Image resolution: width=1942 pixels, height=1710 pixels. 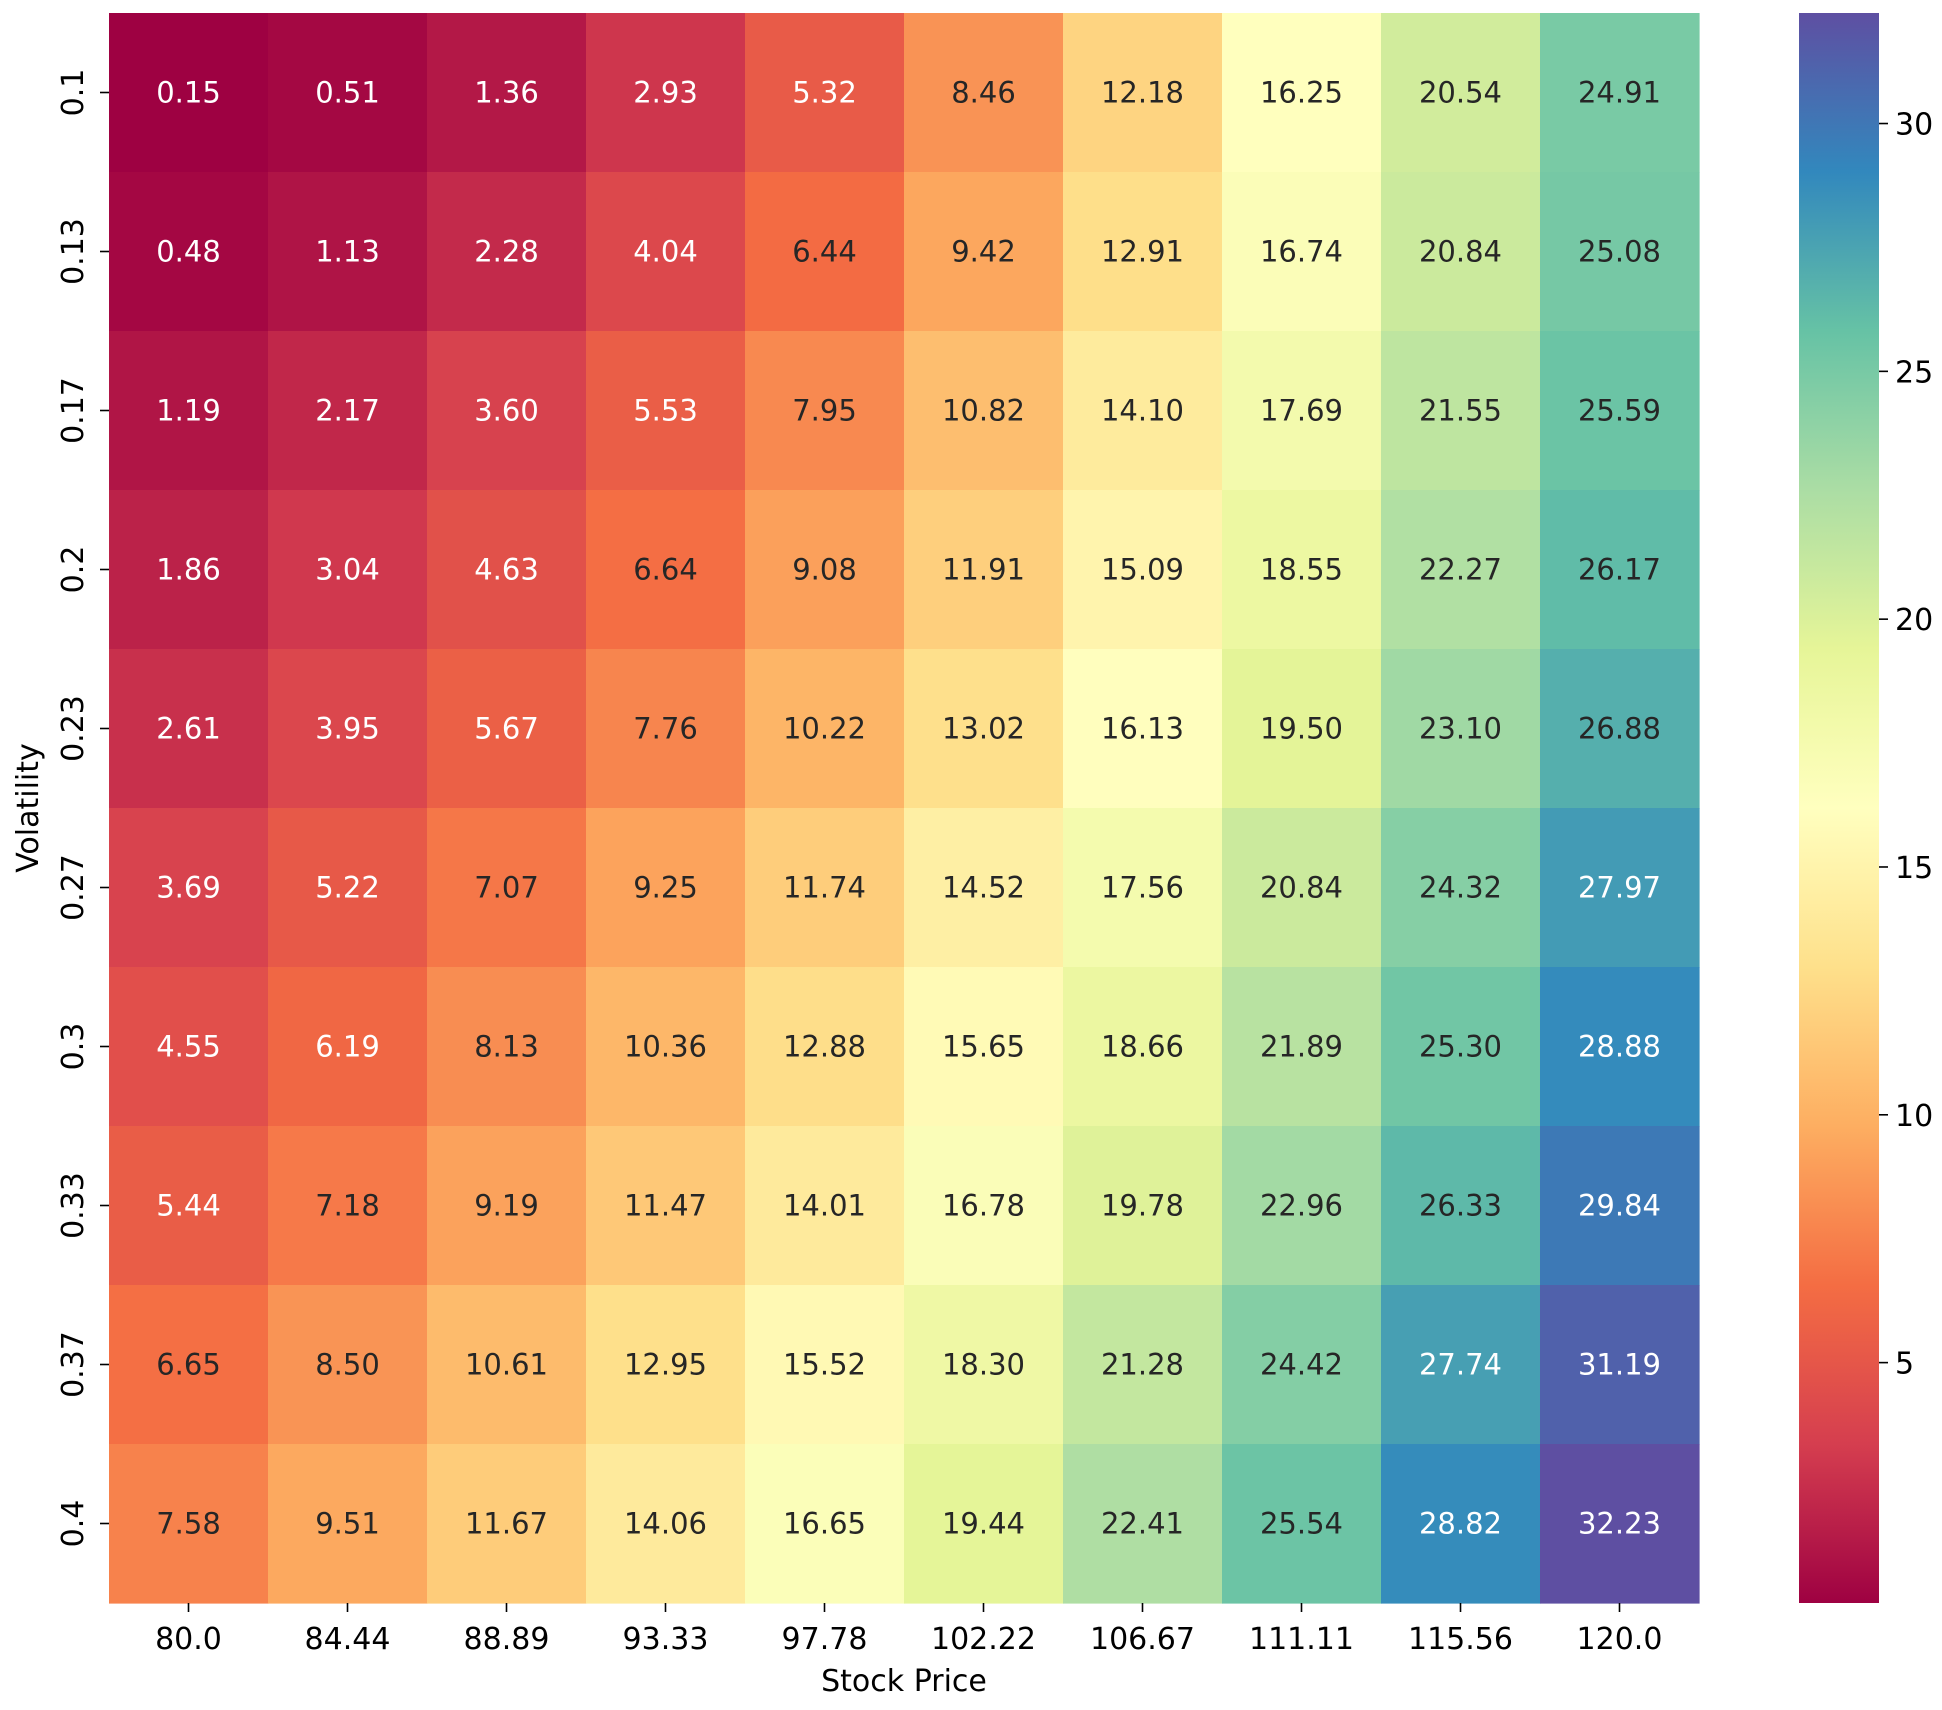 What do you see at coordinates (73, 570) in the screenshot?
I see `y-tick-label: 0.2` at bounding box center [73, 570].